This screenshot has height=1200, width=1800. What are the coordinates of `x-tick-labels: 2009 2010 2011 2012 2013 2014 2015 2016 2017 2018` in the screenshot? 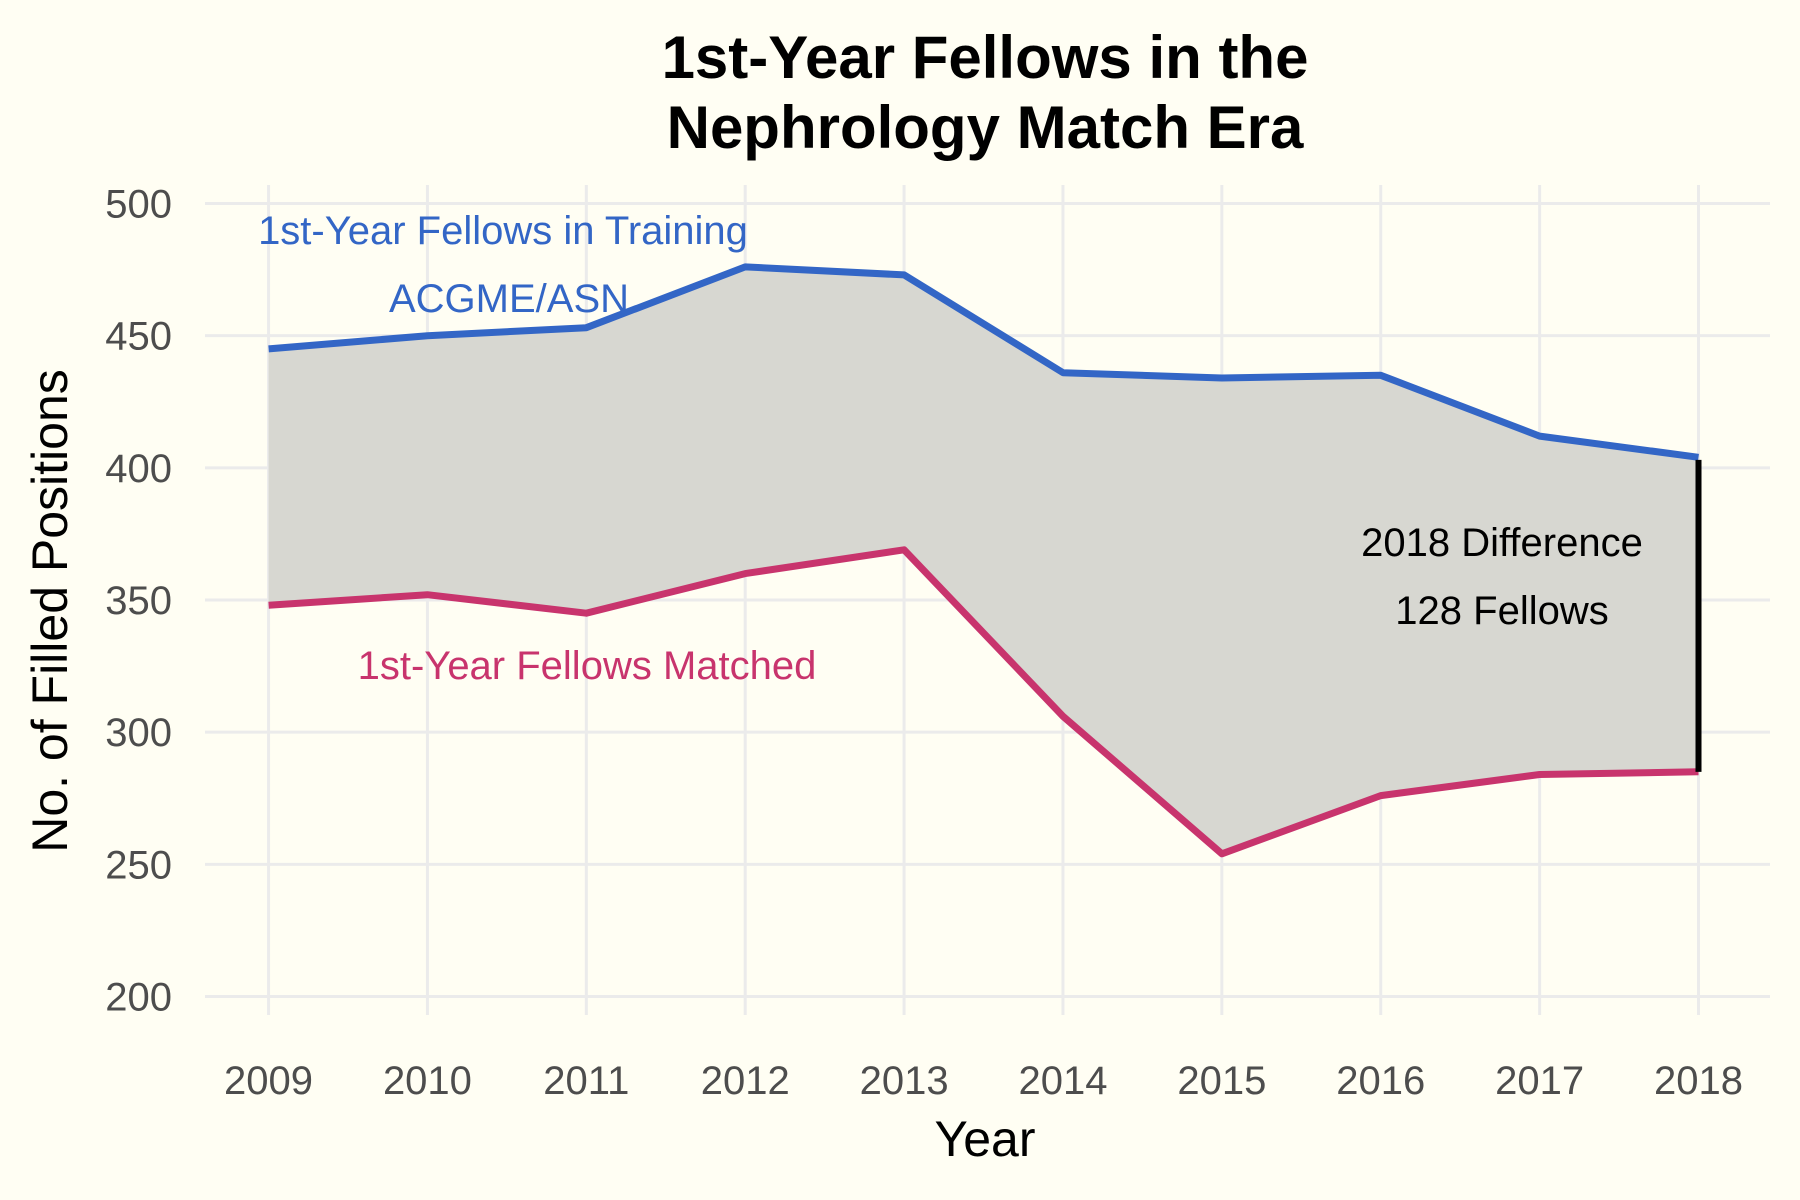 It's located at (983, 1081).